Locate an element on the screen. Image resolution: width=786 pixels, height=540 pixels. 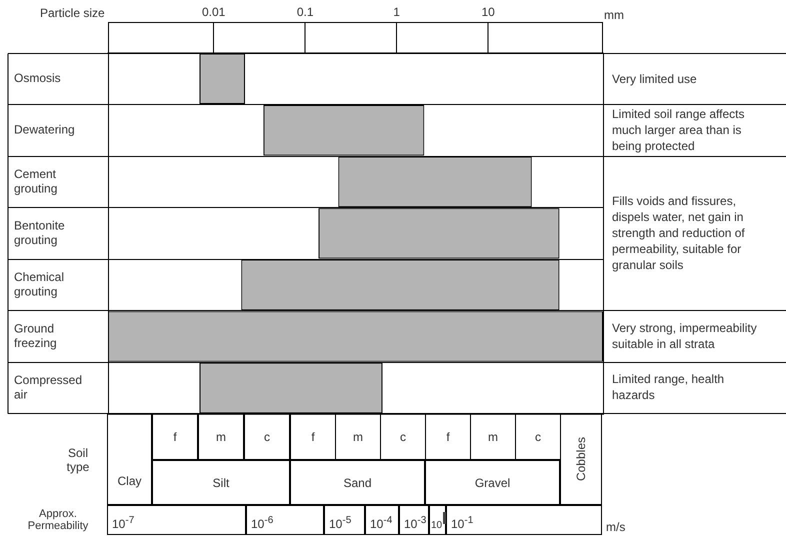
y-tick-label: Osmosis is located at coordinates (37, 78).